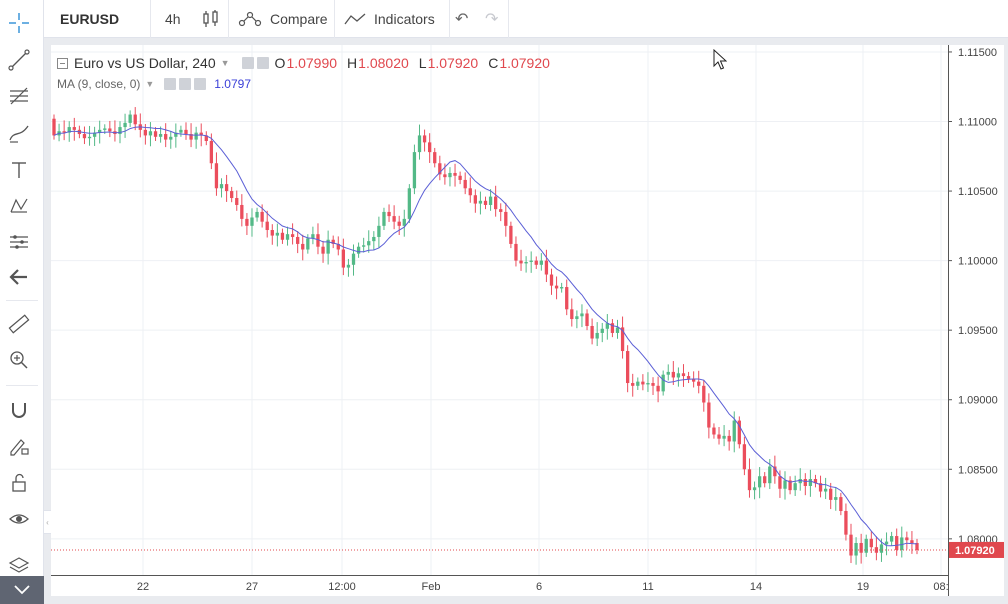 The image size is (1008, 604). I want to click on x-tick-label: 6, so click(539, 587).